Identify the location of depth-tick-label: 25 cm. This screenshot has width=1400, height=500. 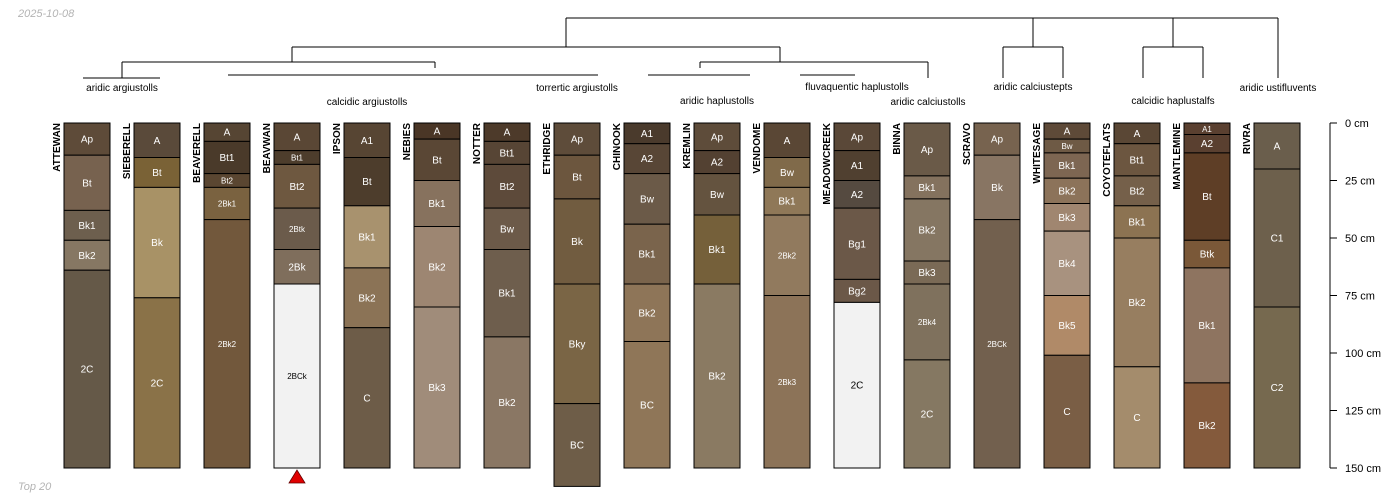
(1360, 182).